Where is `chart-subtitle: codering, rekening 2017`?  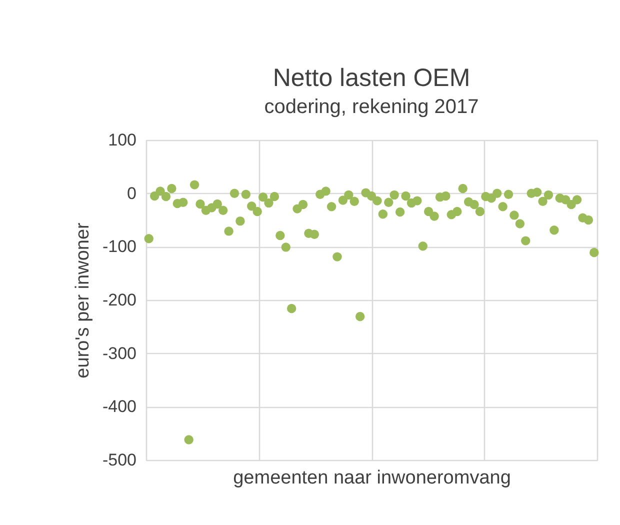
chart-subtitle: codering, rekening 2017 is located at coordinates (371, 107).